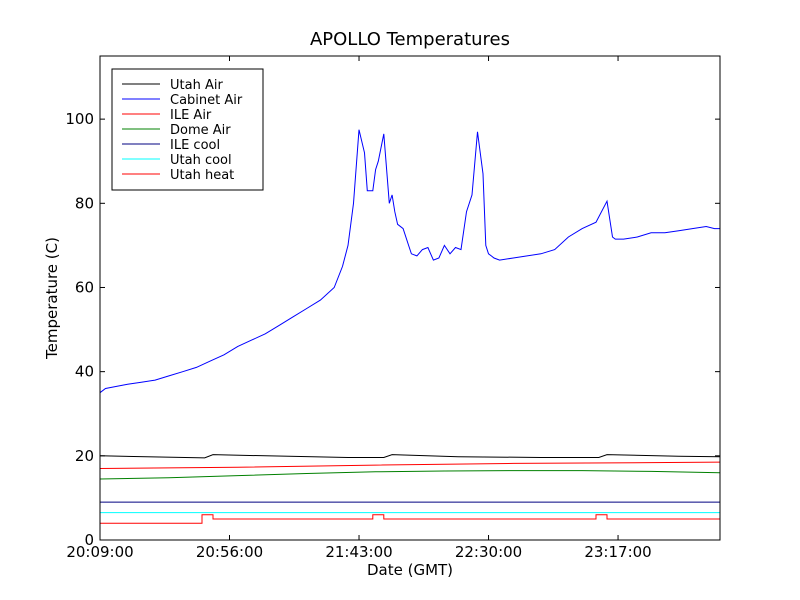  What do you see at coordinates (191, 115) in the screenshot?
I see `legend-label: ILE Air` at bounding box center [191, 115].